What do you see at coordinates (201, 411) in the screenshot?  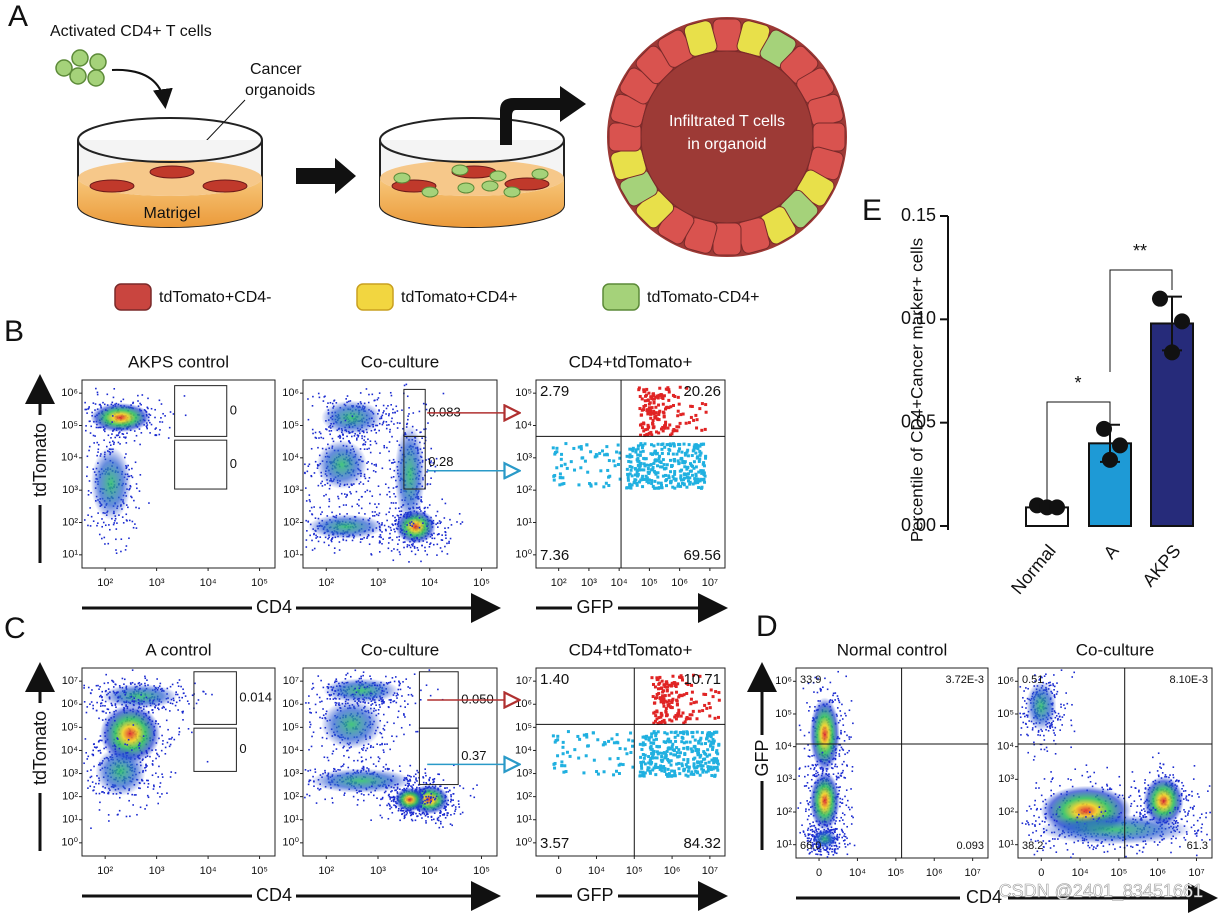 I see `gate` at bounding box center [201, 411].